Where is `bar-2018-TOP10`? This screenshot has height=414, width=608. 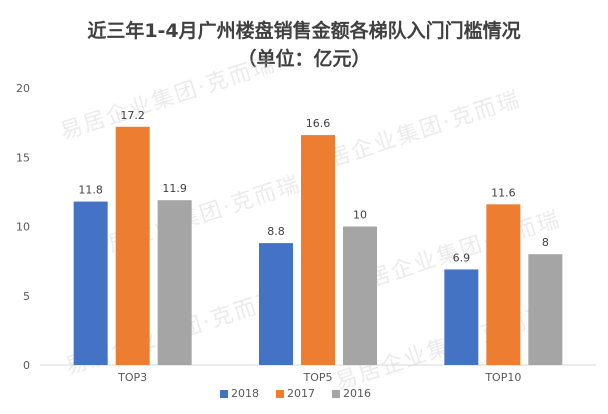
bar-2018-TOP10 is located at coordinates (461, 317).